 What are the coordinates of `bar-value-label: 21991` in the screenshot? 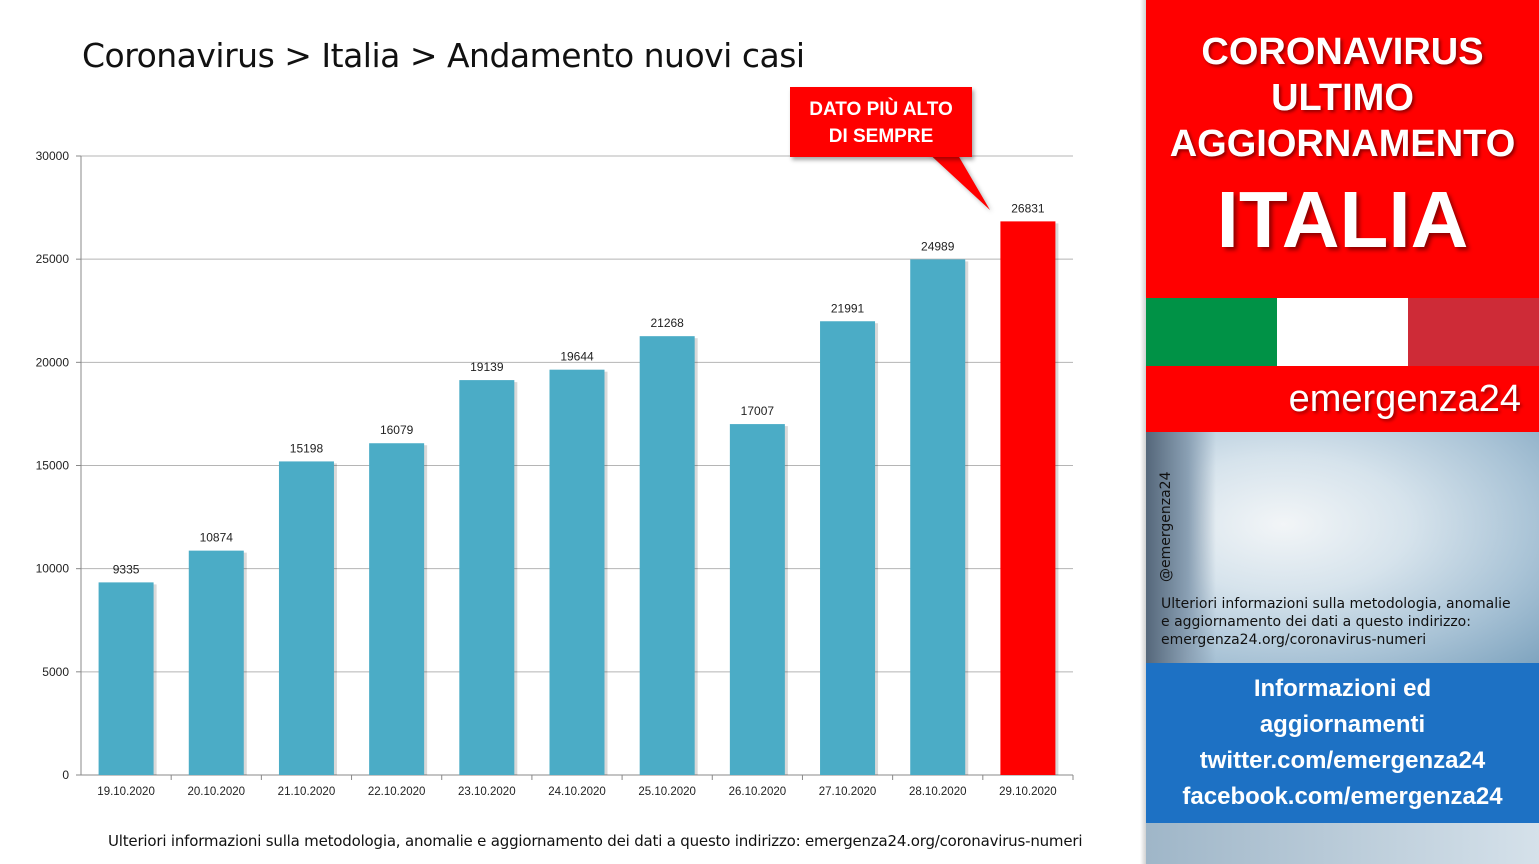 It's located at (848, 308).